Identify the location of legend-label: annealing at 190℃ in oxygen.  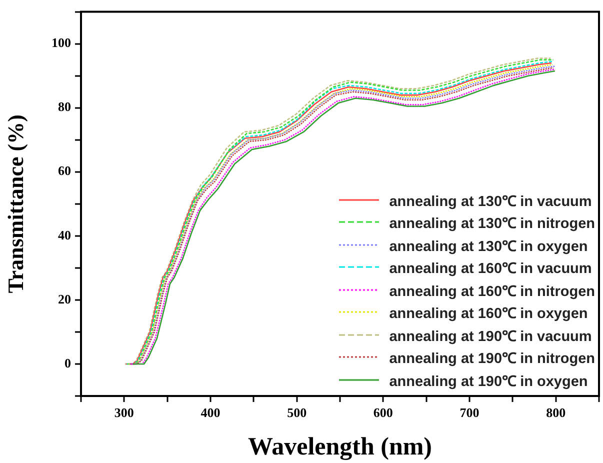
(488, 381).